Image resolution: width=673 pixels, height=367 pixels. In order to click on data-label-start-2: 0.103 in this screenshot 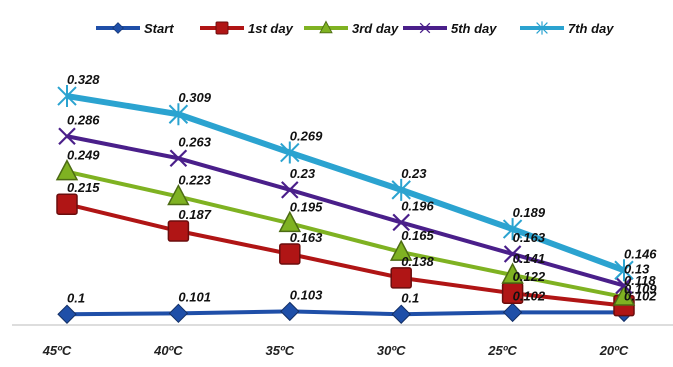, I will do `click(306, 294)`.